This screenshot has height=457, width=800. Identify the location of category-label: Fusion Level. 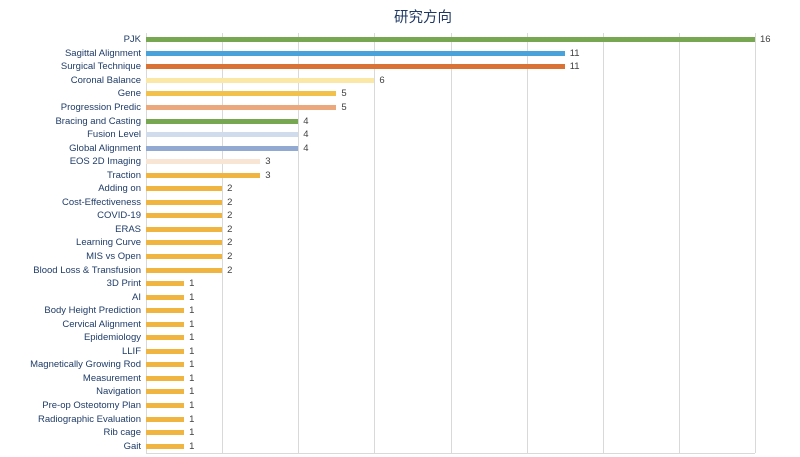
(114, 135).